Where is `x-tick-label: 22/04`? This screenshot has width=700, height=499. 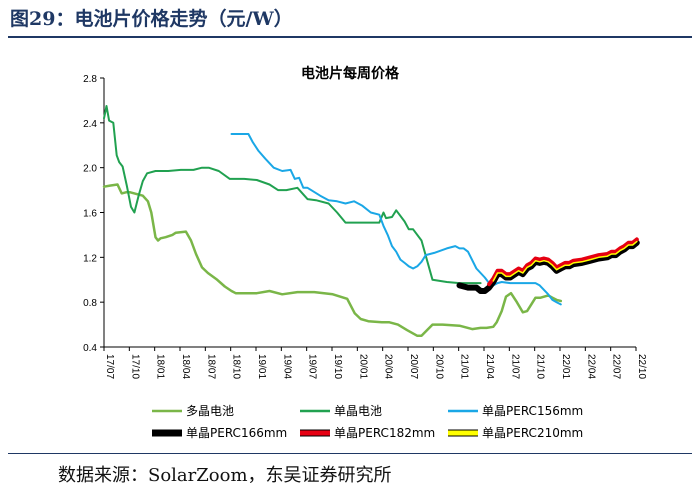 x-tick-label: 22/04 is located at coordinates (590, 366).